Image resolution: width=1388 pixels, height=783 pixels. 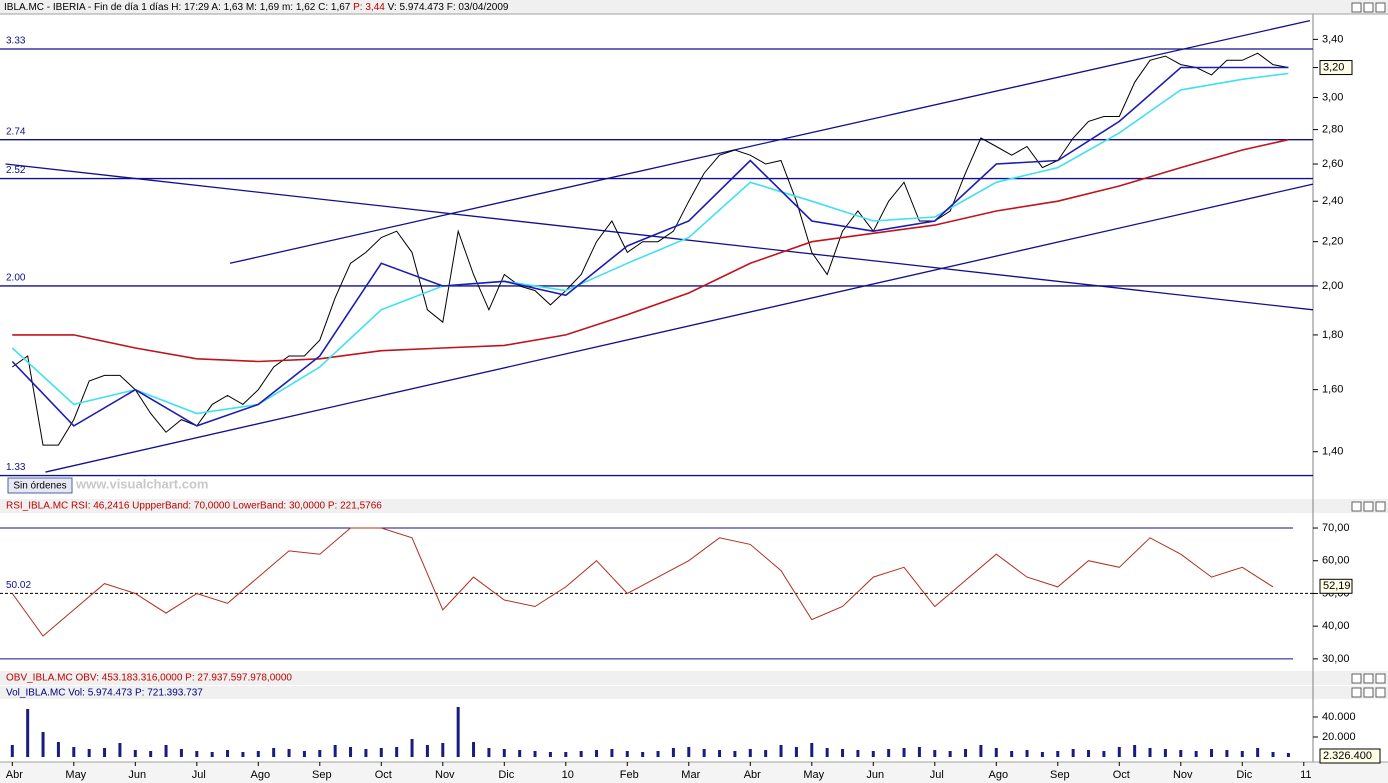 I want to click on y-tick-label: 1,60, so click(x=1332, y=390).